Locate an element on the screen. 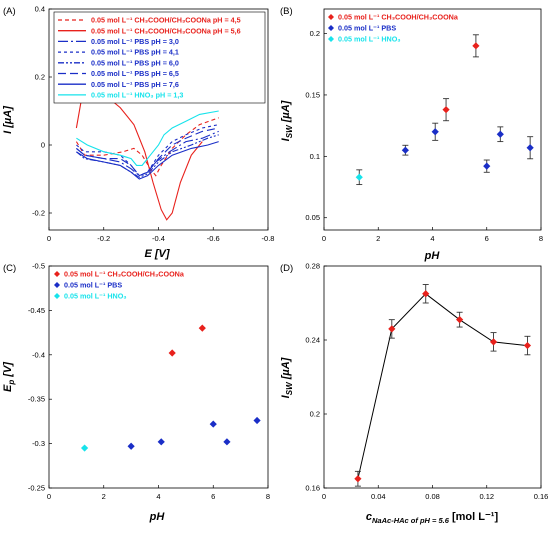 The image size is (550, 533). y-tick-label-b-3: 0.05 is located at coordinates (312, 217).